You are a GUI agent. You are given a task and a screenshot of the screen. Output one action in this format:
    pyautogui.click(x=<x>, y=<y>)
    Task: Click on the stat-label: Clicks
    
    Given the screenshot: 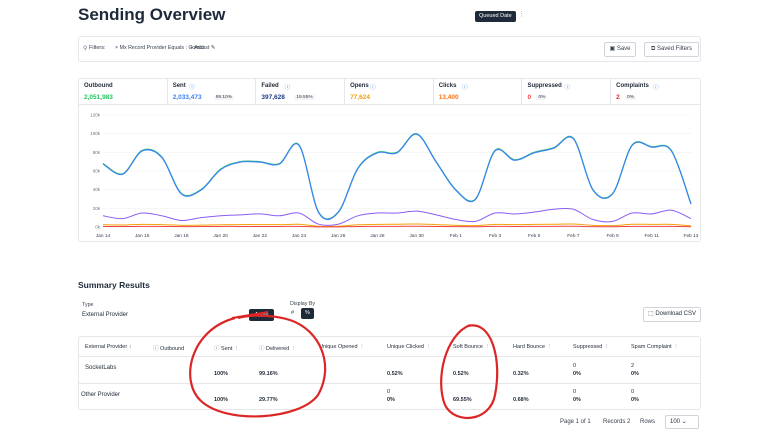 What is the action you would take?
    pyautogui.click(x=447, y=86)
    